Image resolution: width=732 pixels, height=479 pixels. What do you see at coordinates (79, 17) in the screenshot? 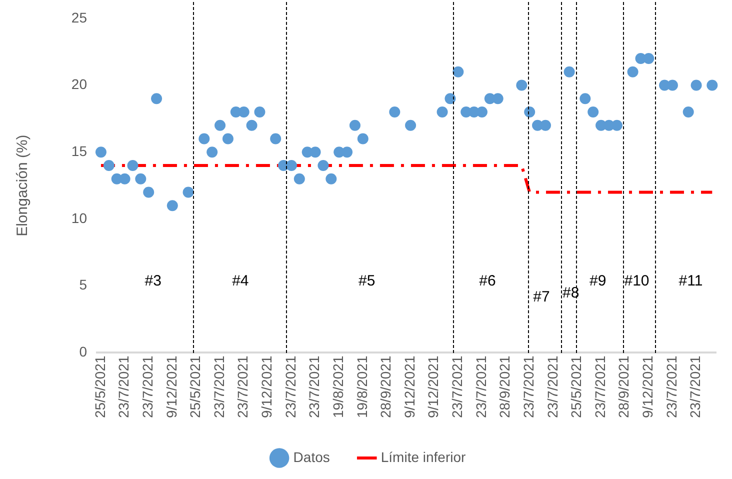
I see `y-tick-label: 25` at bounding box center [79, 17].